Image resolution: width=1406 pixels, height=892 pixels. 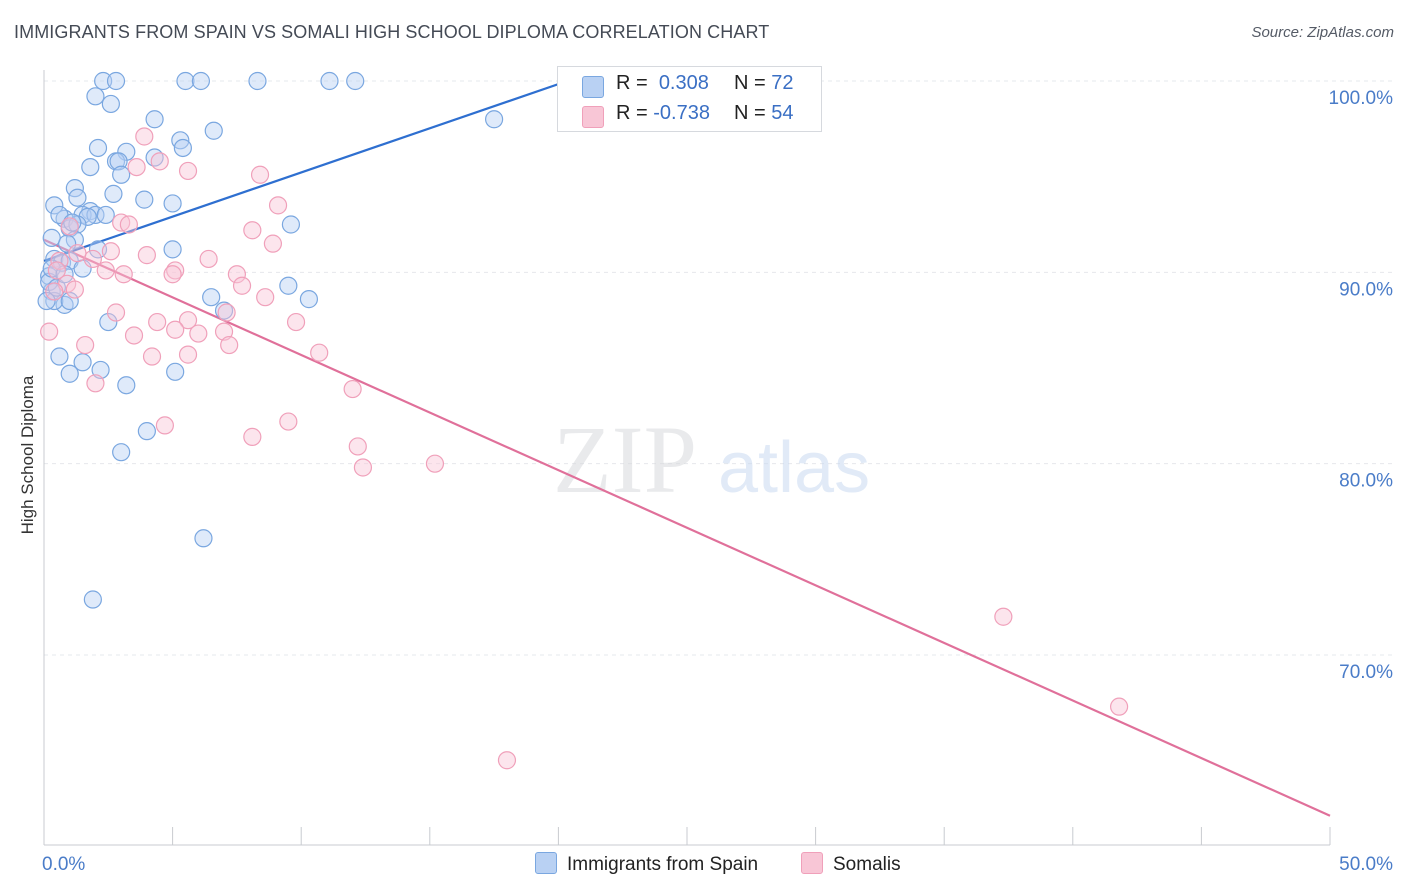 I want to click on y-tick-label-70: 70.0%, so click(x=1366, y=672).